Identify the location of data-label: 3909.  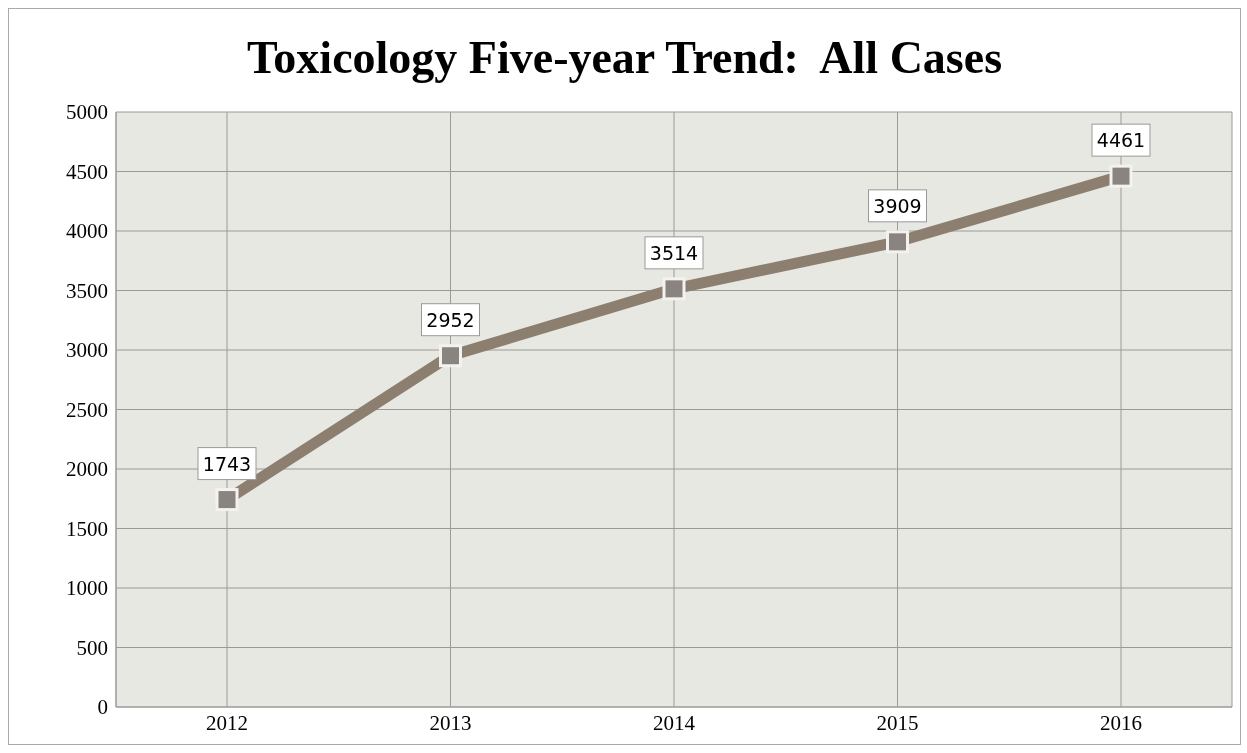
(897, 205).